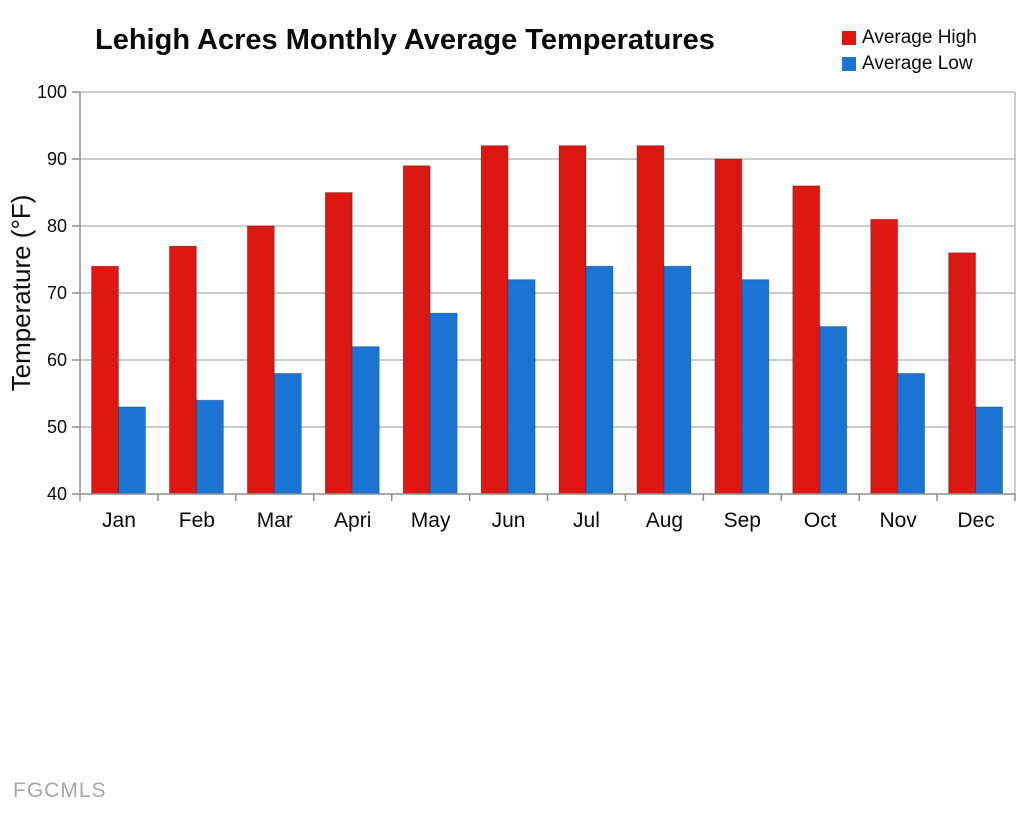 Image resolution: width=1024 pixels, height=814 pixels. I want to click on y-tick-label-40: 40, so click(57, 494).